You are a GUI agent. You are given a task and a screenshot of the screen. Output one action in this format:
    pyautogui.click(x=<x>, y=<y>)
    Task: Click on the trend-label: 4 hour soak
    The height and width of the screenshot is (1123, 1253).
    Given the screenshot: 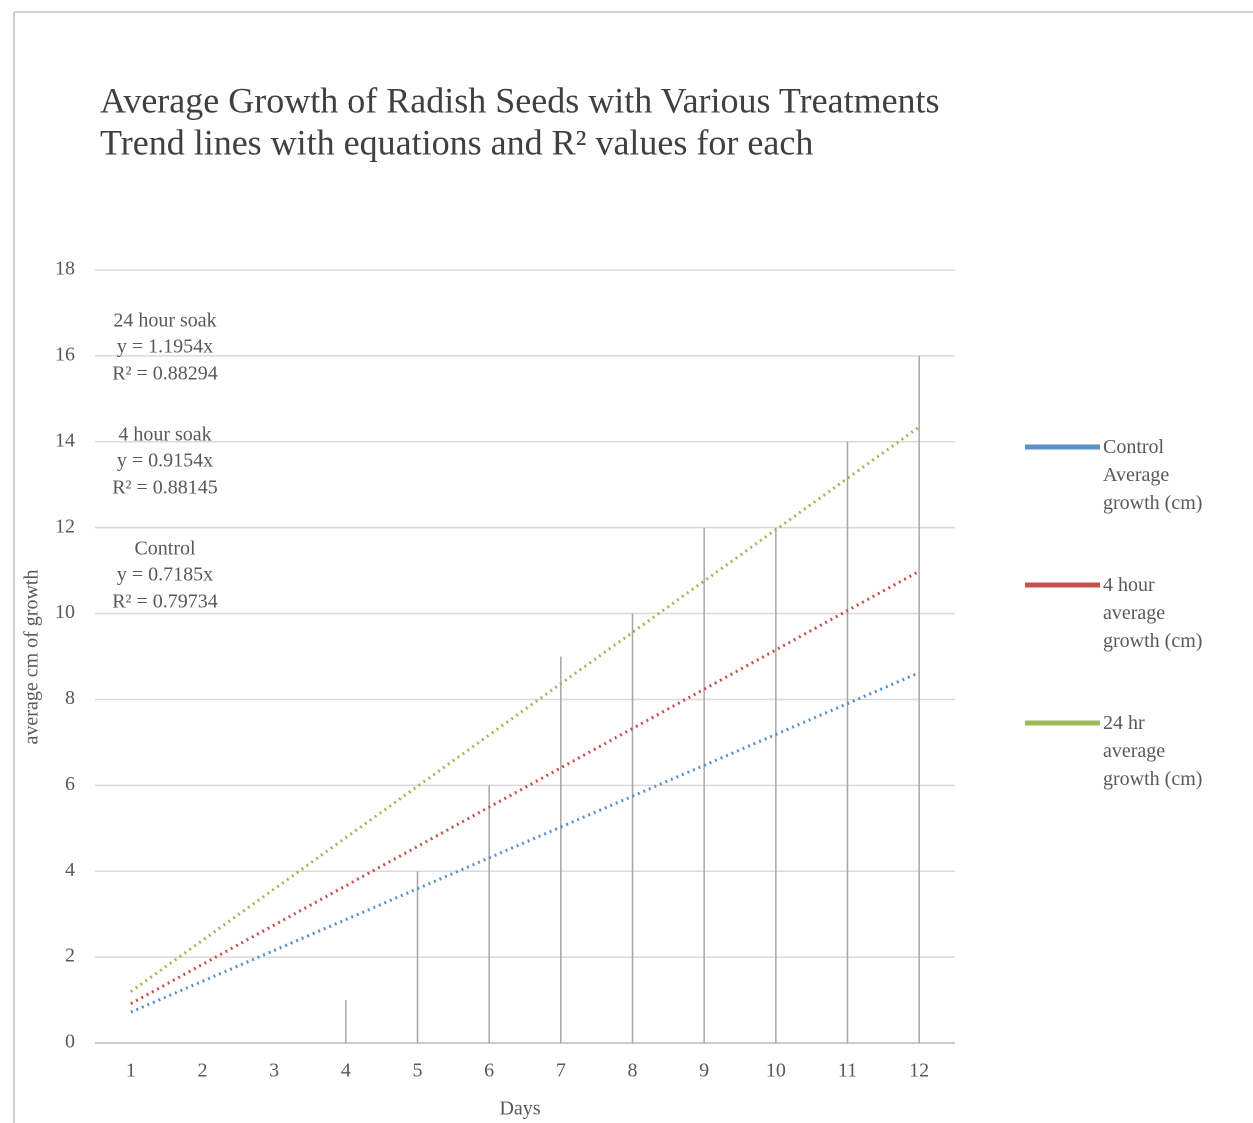 What is the action you would take?
    pyautogui.click(x=164, y=435)
    